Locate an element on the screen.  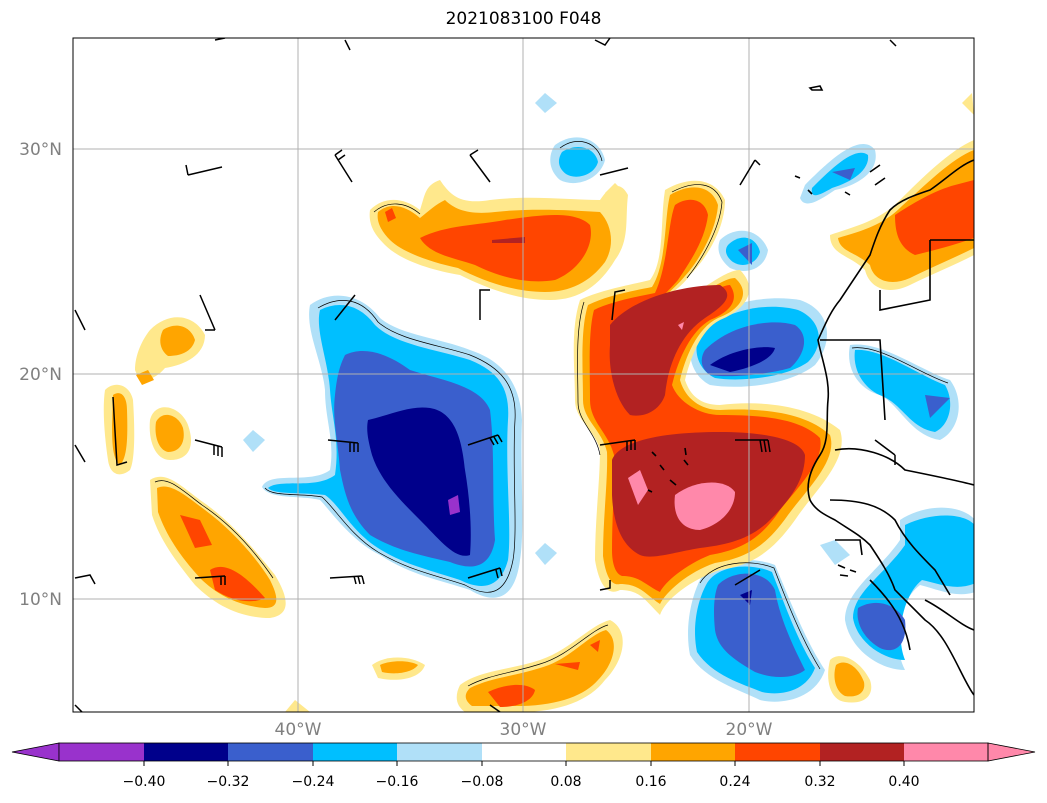
contour-blue-south-ne is located at coordinates (835, 552).